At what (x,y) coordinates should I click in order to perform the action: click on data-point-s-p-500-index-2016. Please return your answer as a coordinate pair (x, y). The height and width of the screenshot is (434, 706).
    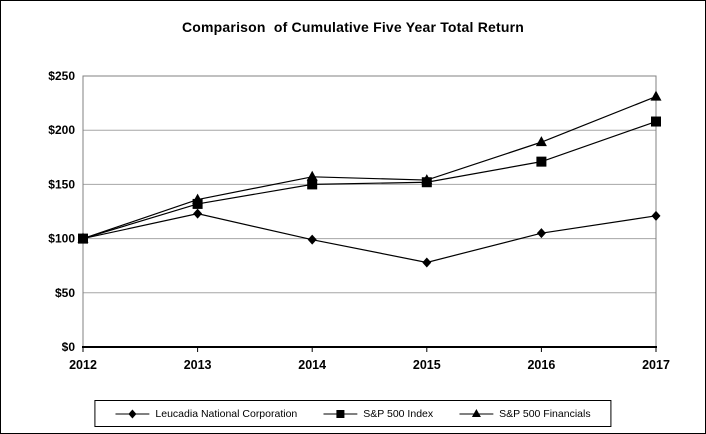
    Looking at the image, I should click on (541, 161).